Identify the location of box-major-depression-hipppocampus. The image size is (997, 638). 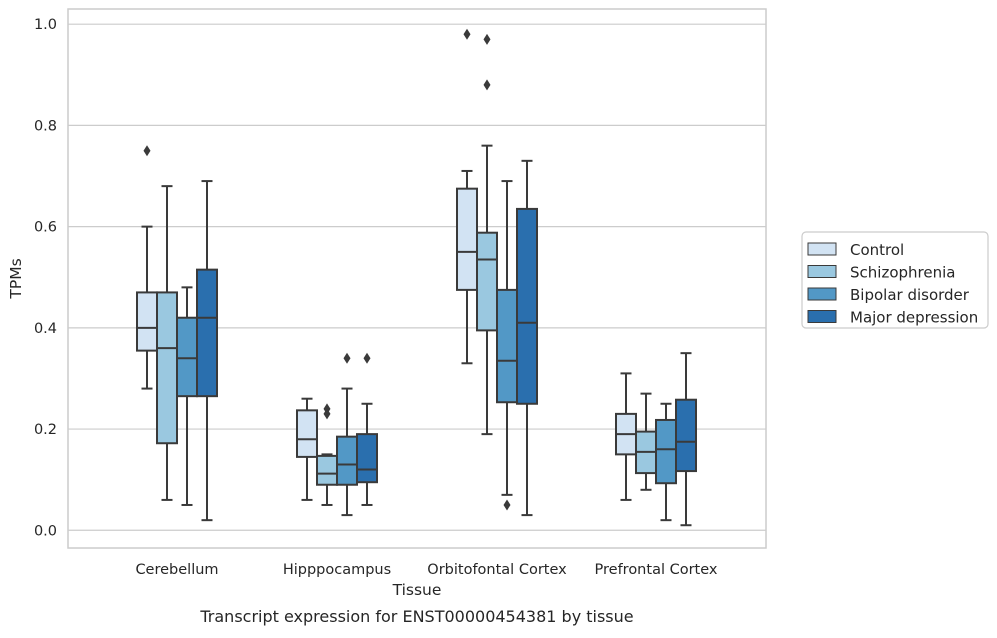
(367, 429).